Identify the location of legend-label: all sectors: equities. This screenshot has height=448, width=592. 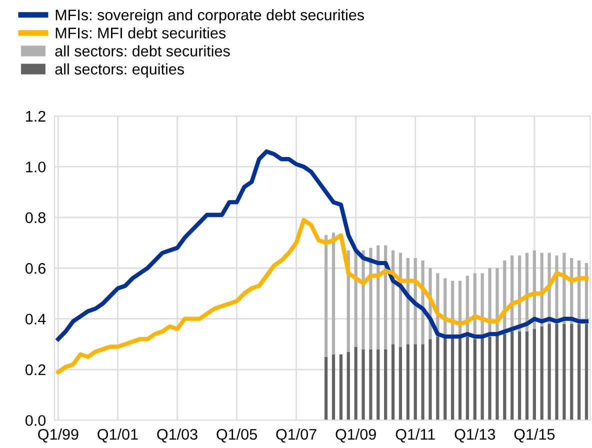
(119, 70).